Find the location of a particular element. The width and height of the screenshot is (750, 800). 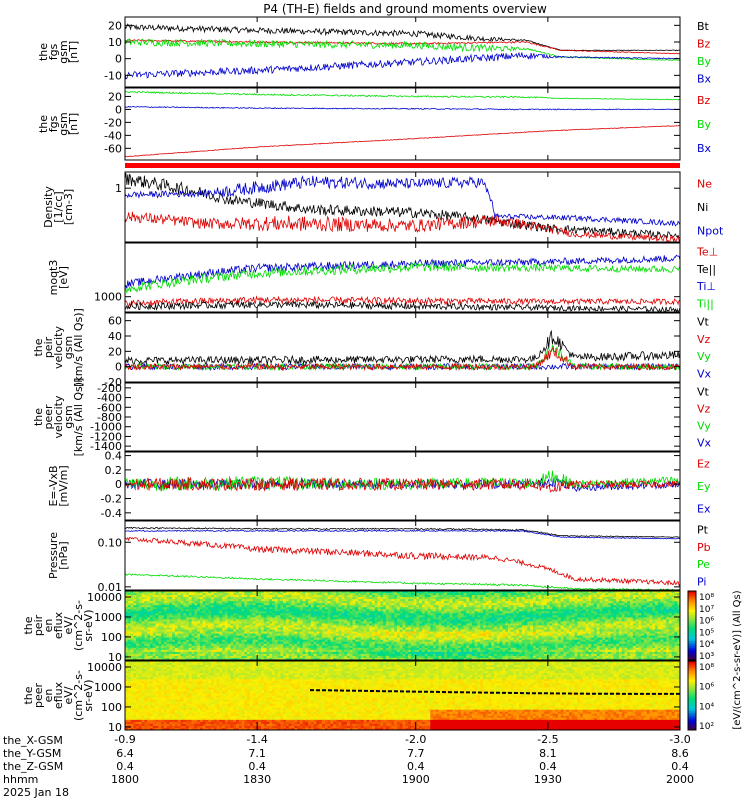

y-tick-label: -600 is located at coordinates (109, 407).